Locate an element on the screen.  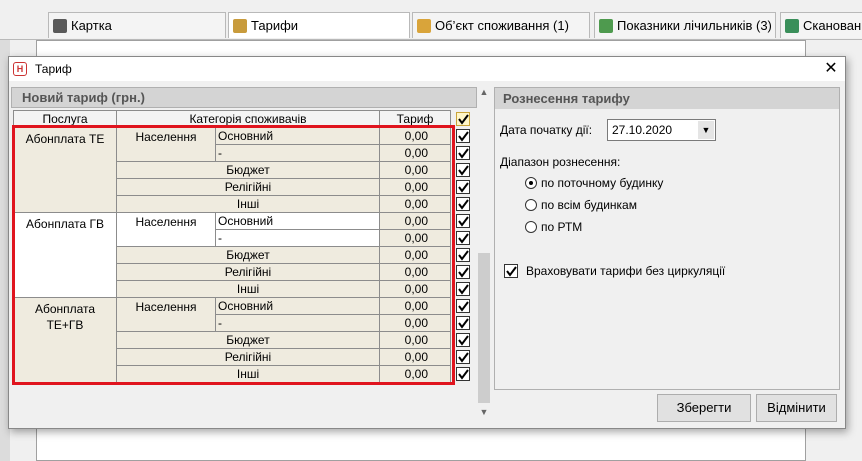
tab: Тарифи is located at coordinates (319, 25).